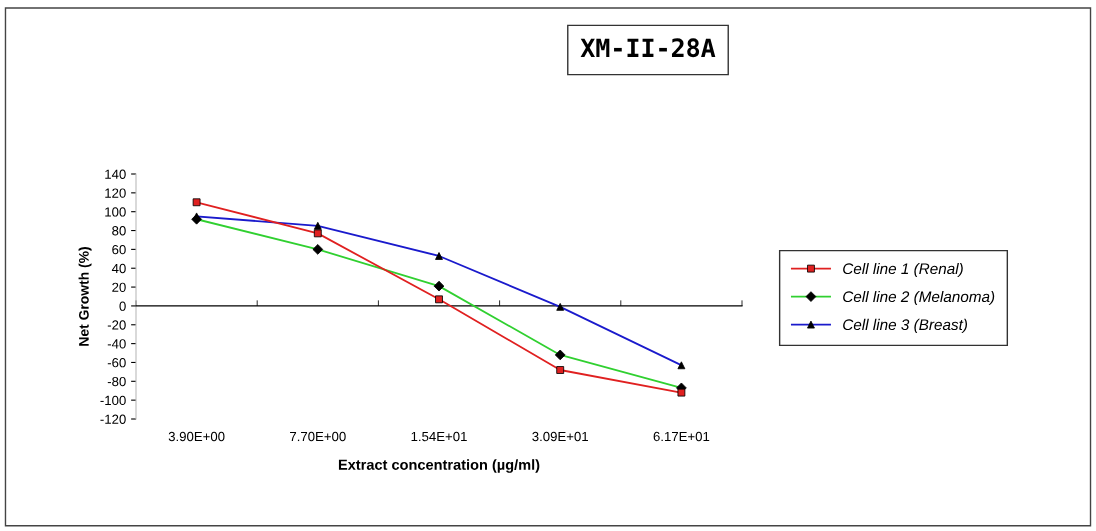  I want to click on x-tick-label: 7.70E+00, so click(318, 436).